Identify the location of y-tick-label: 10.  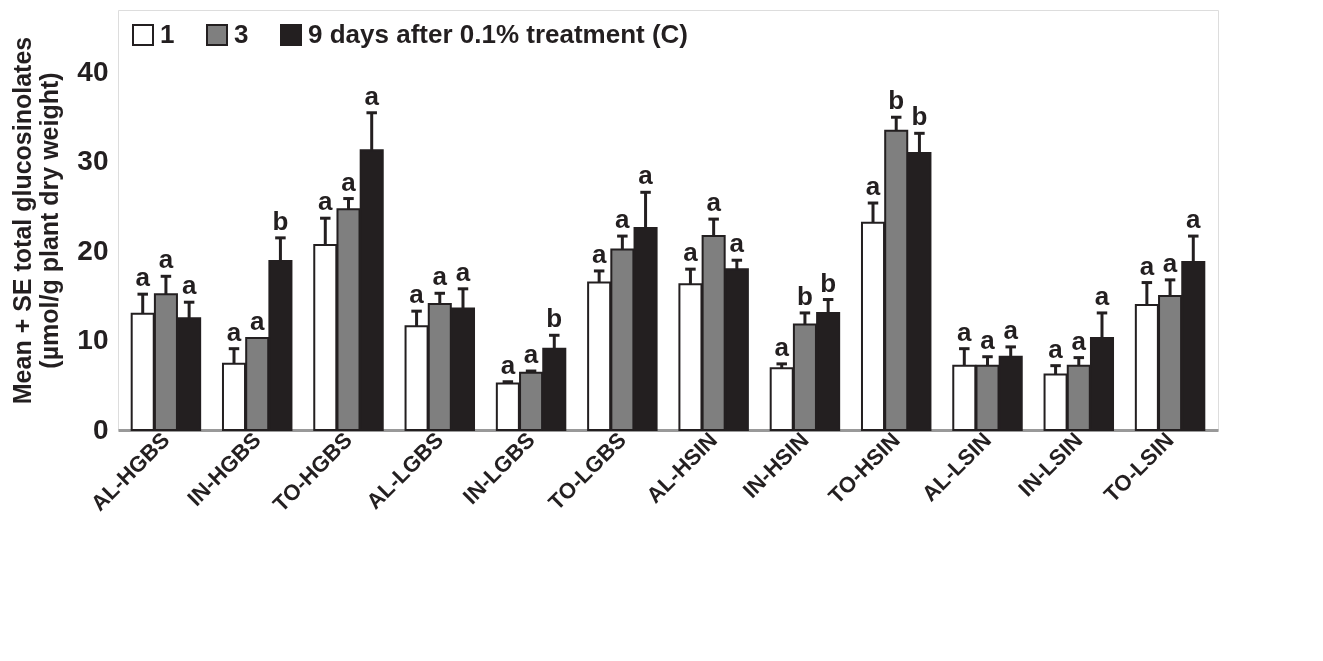
(93, 340).